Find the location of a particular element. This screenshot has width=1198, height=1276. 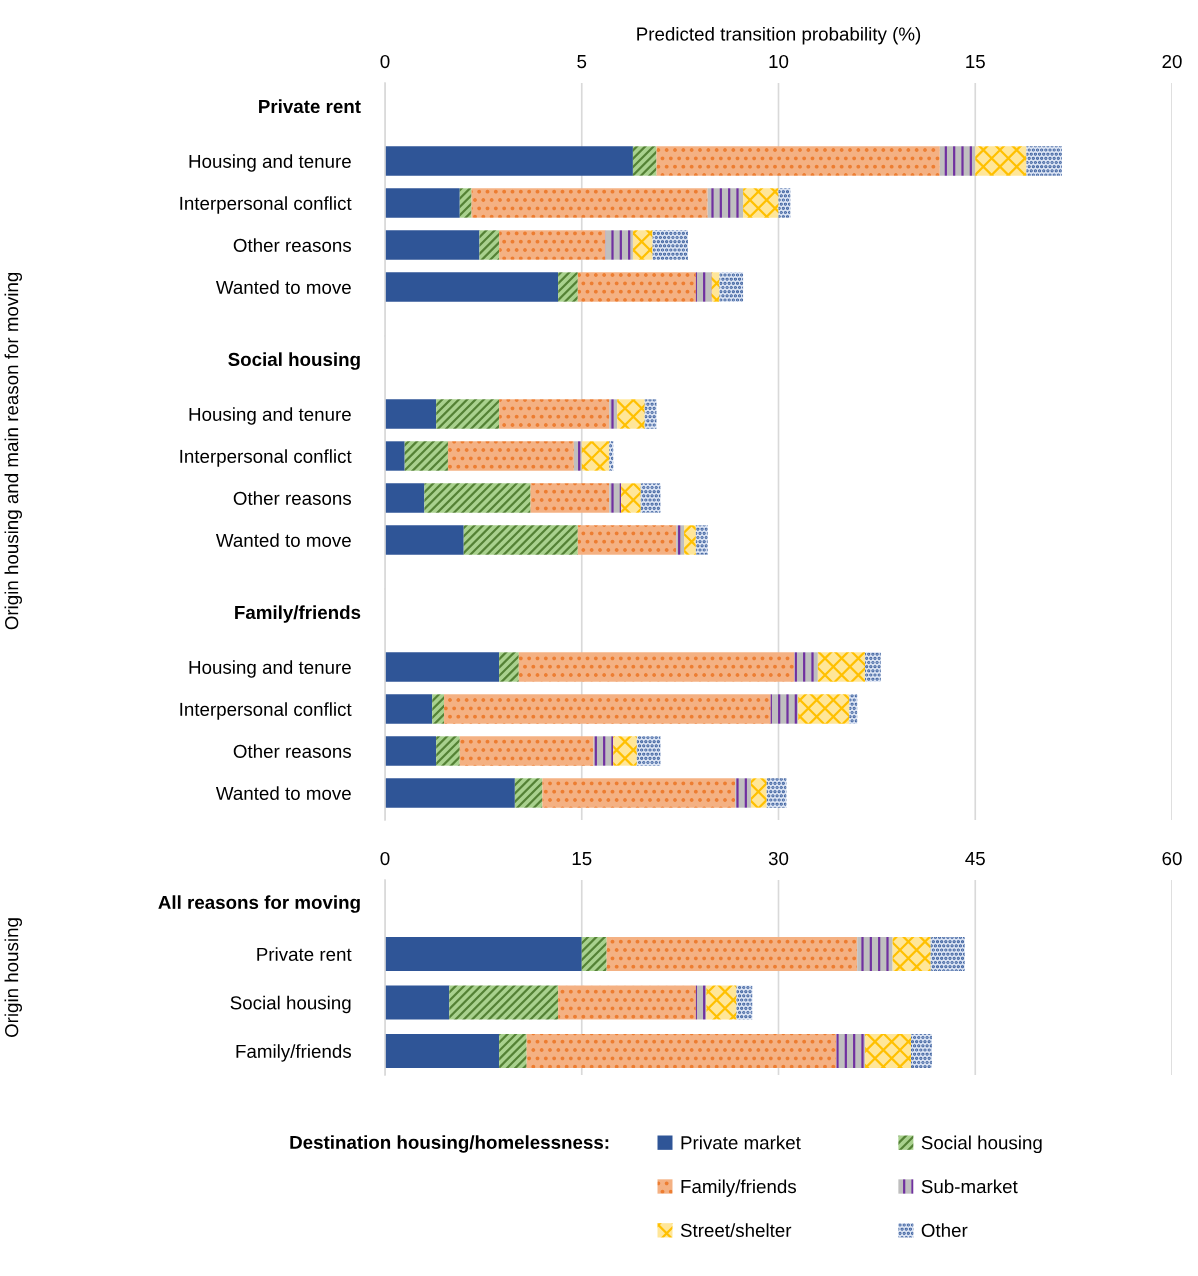

category-label: Family/friends is located at coordinates (293, 1053).